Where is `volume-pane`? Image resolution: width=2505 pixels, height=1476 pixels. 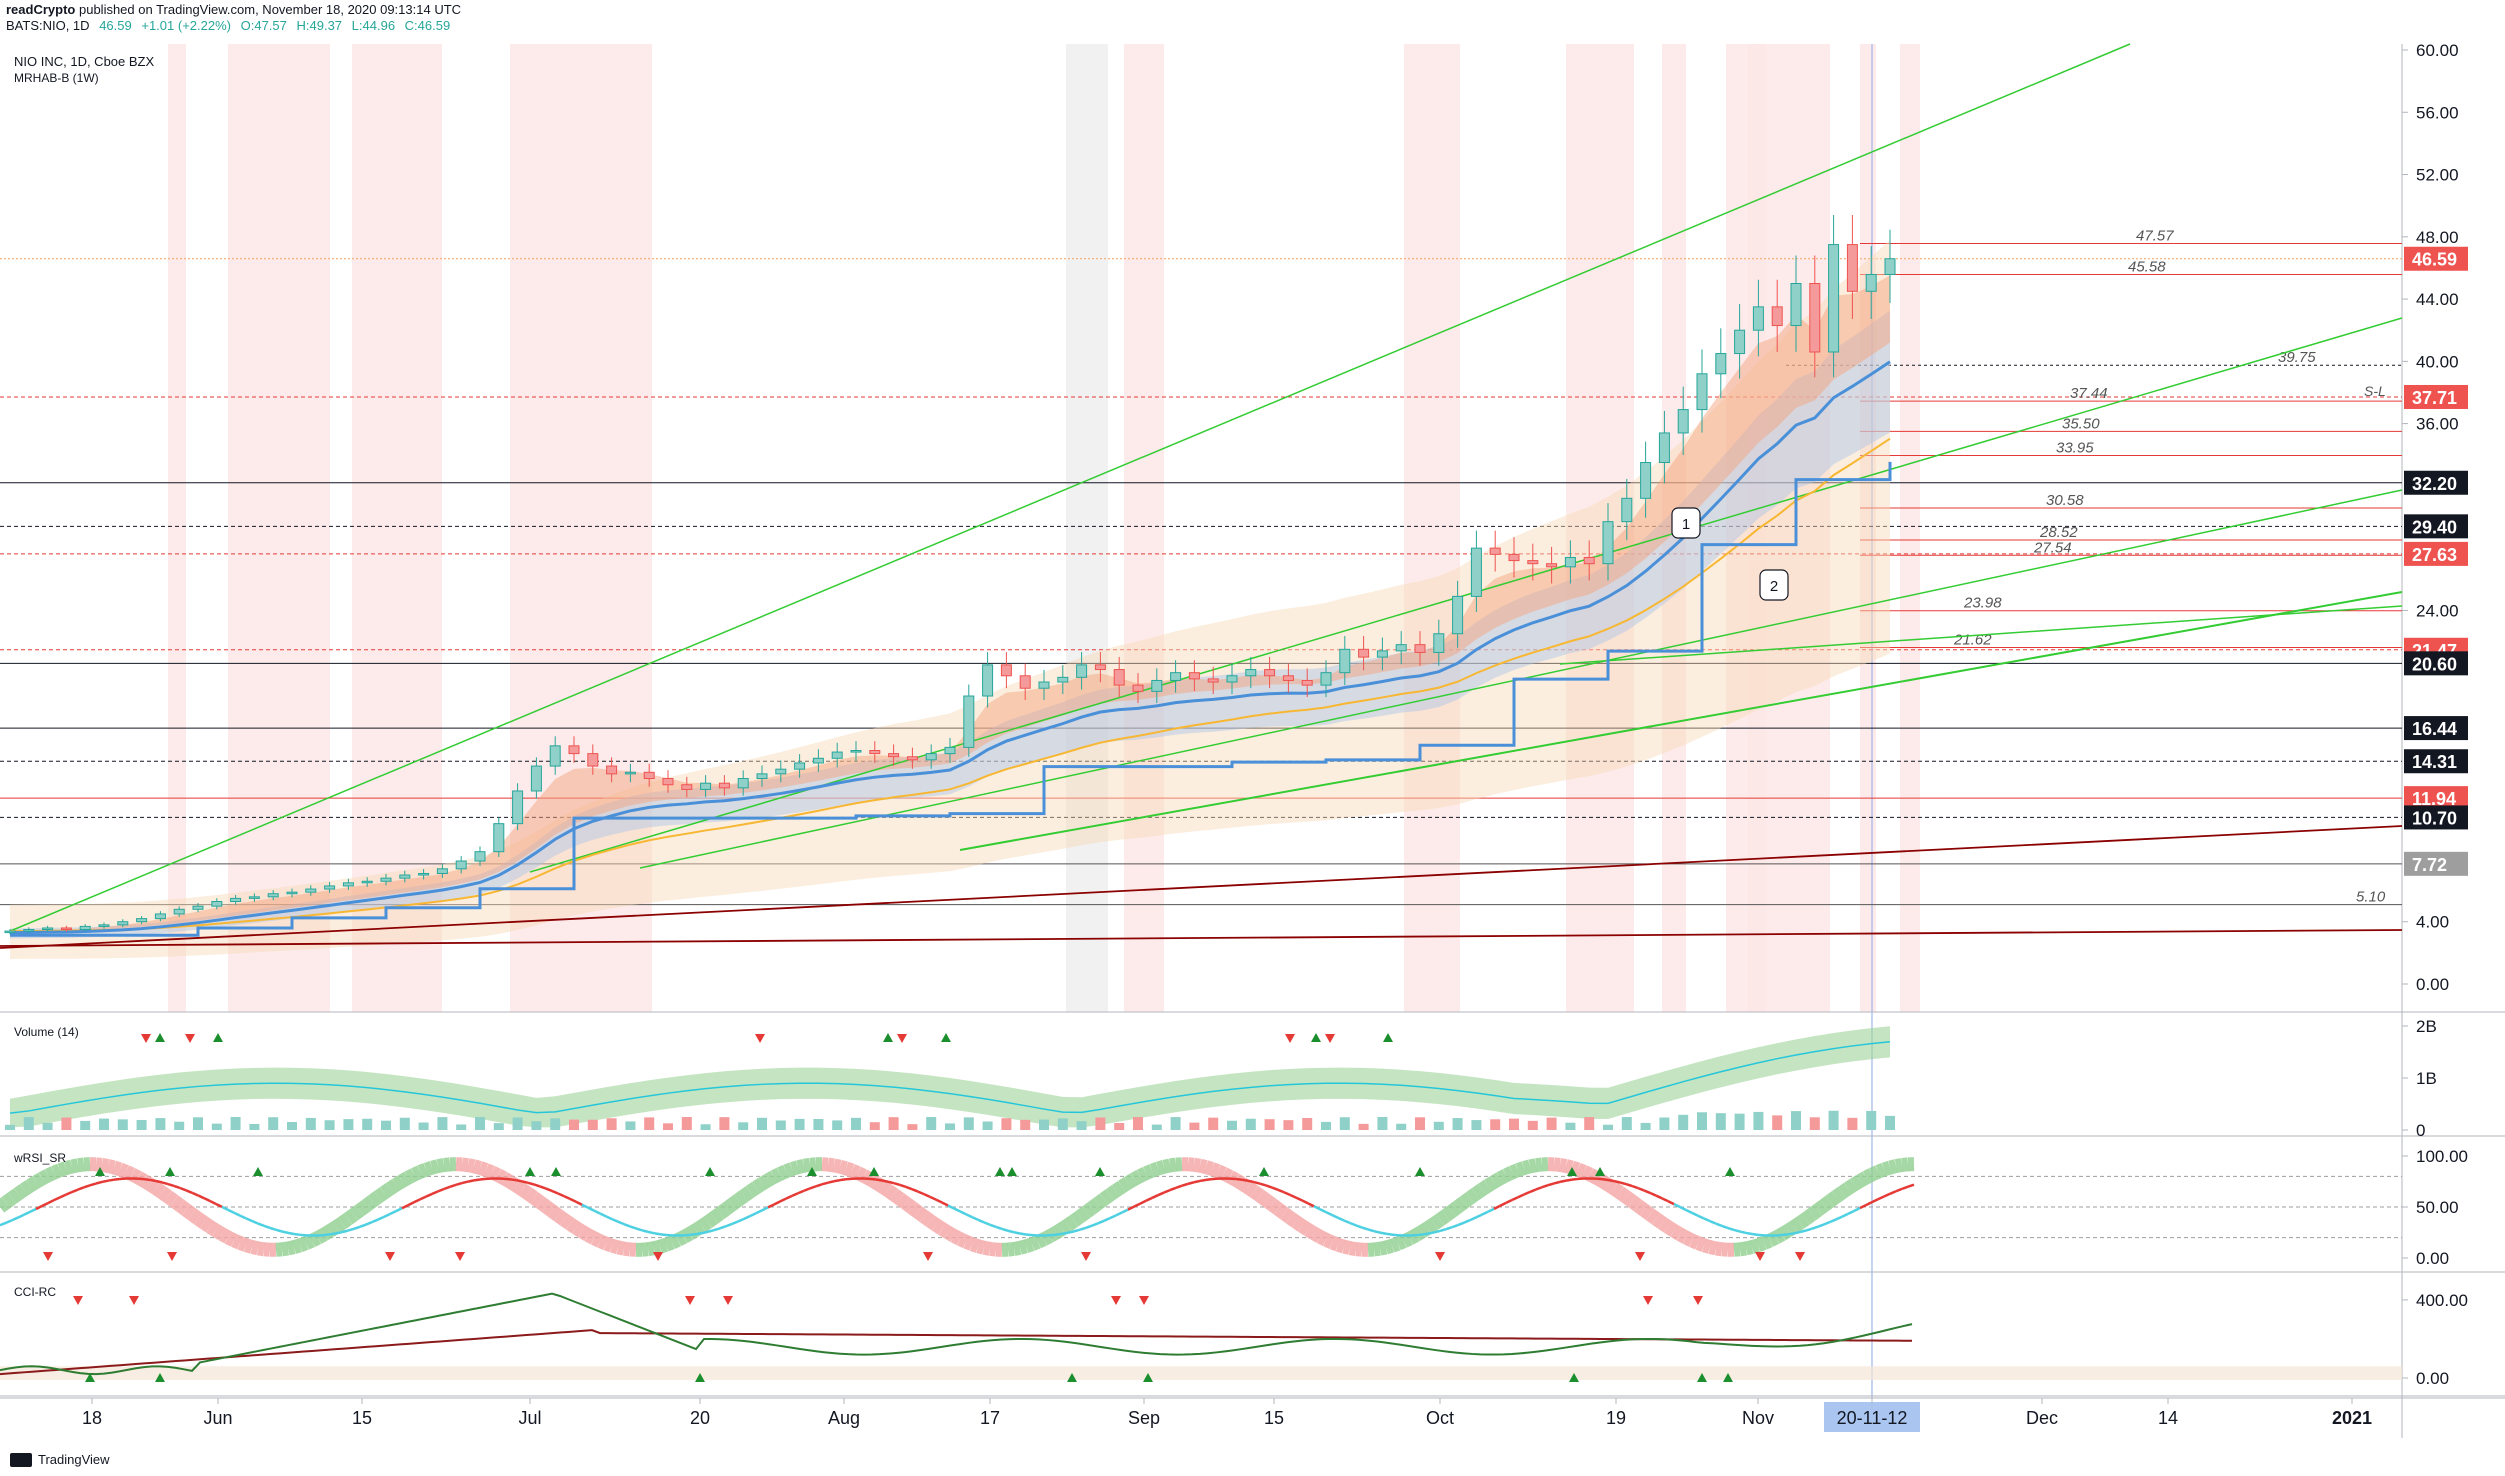 volume-pane is located at coordinates (950, 1078).